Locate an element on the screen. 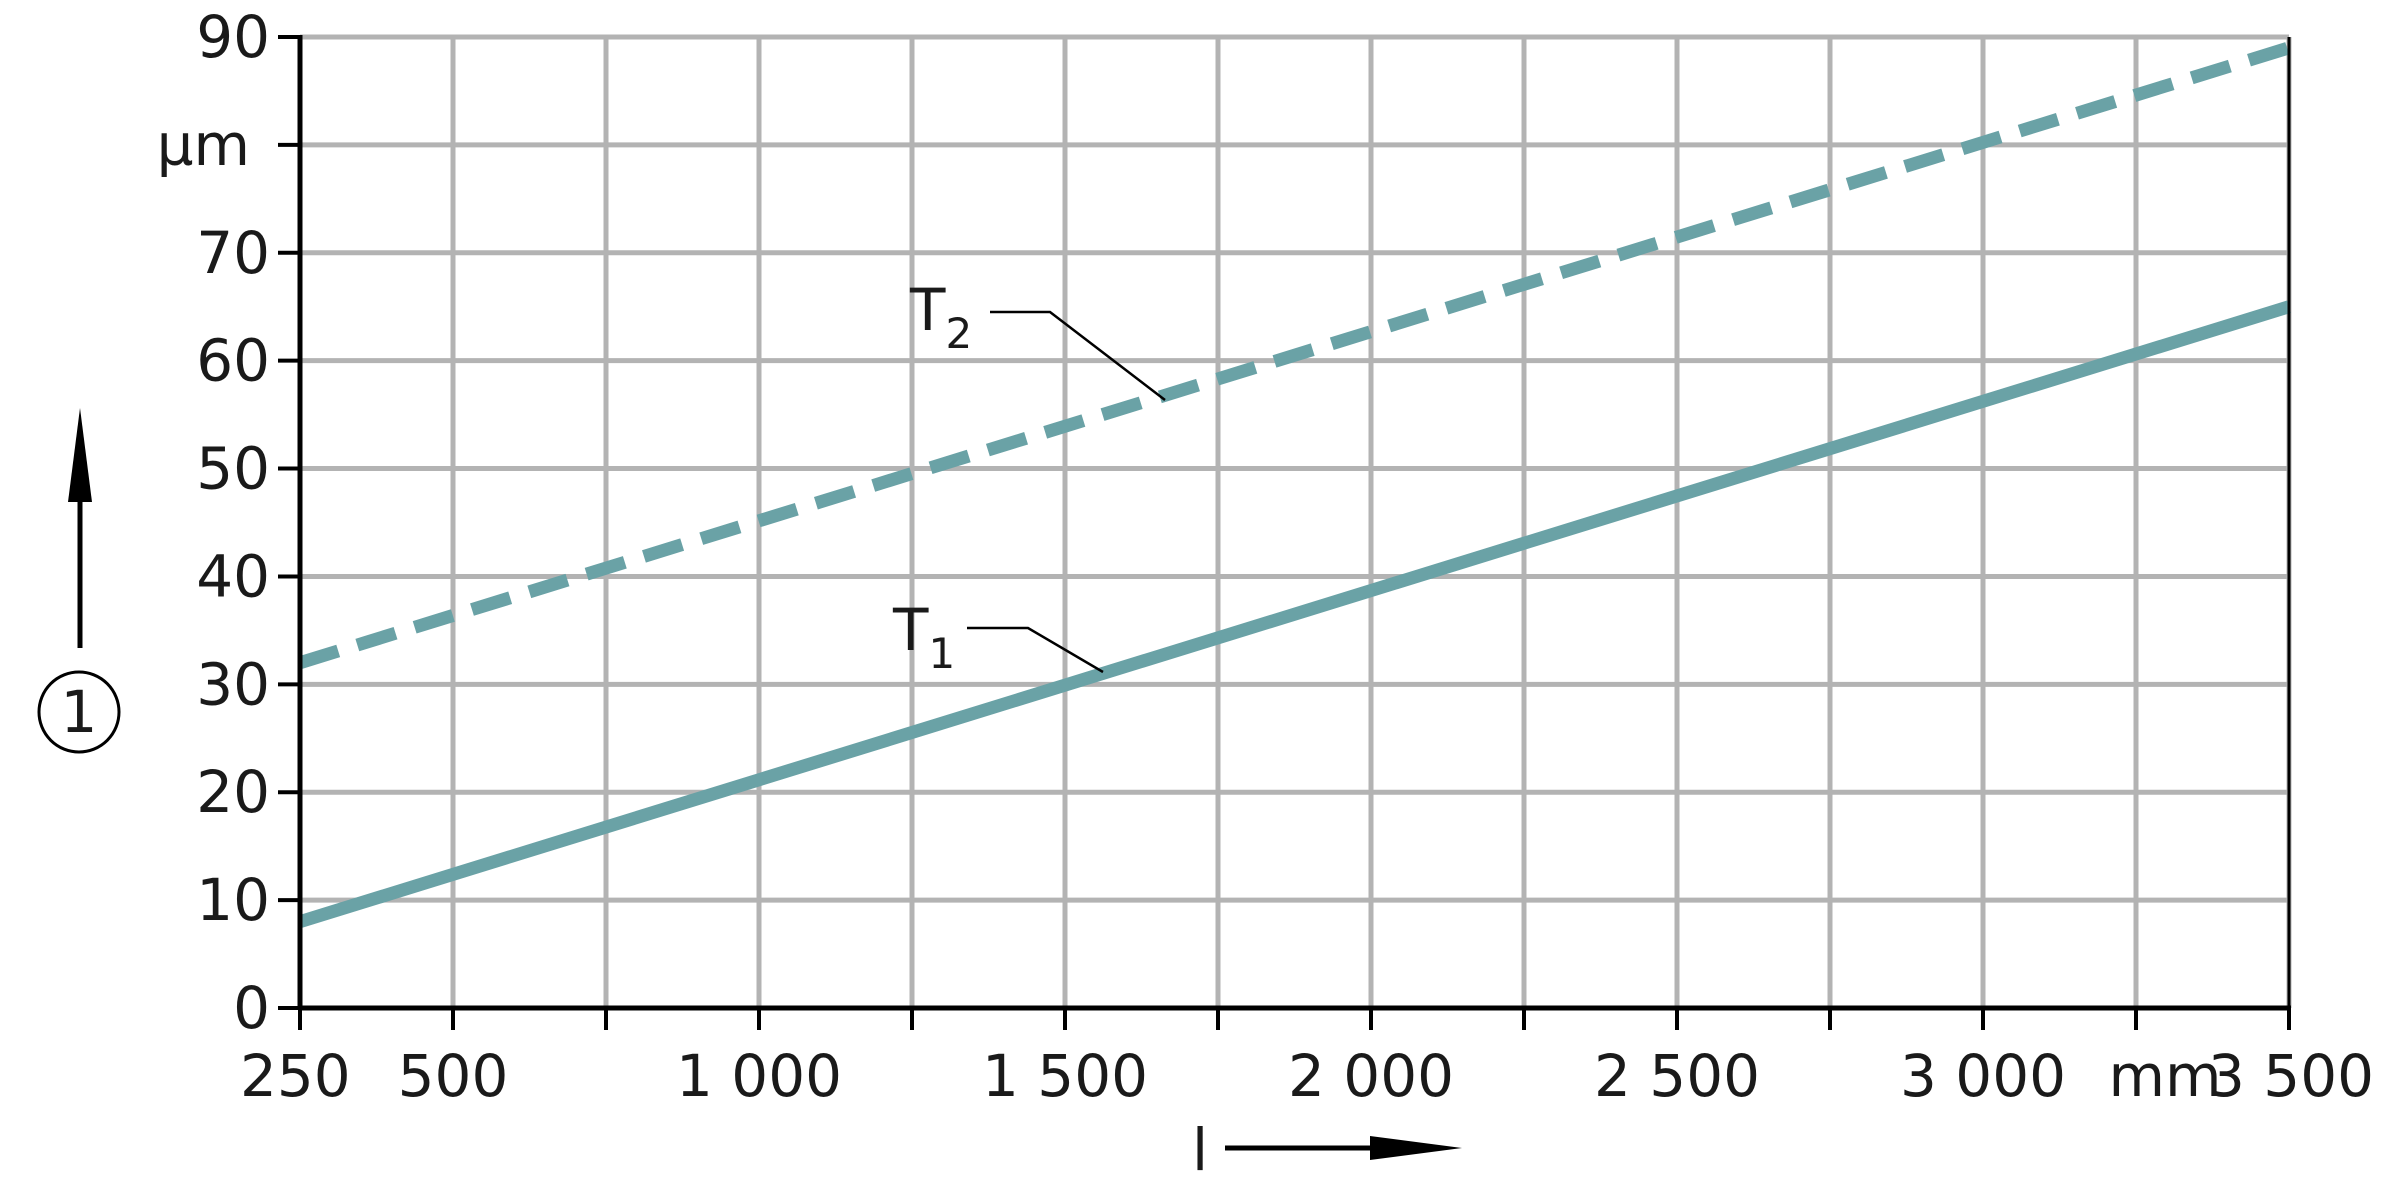 The width and height of the screenshot is (2399, 1200). series-leader-t2 is located at coordinates (1078, 355).